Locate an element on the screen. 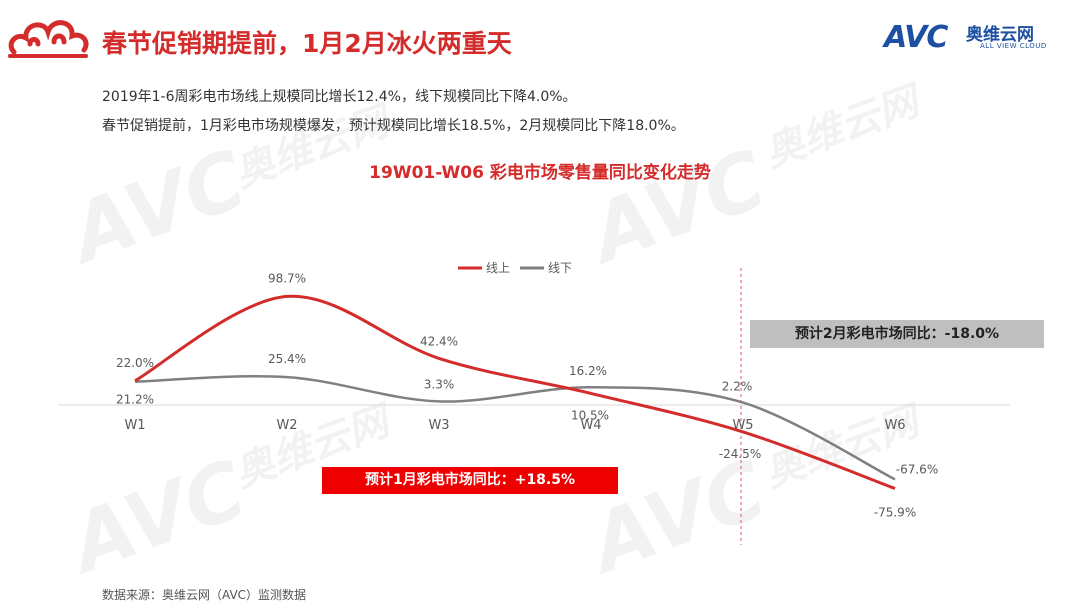 The image size is (1080, 608). data-label: 2.2% is located at coordinates (737, 387).